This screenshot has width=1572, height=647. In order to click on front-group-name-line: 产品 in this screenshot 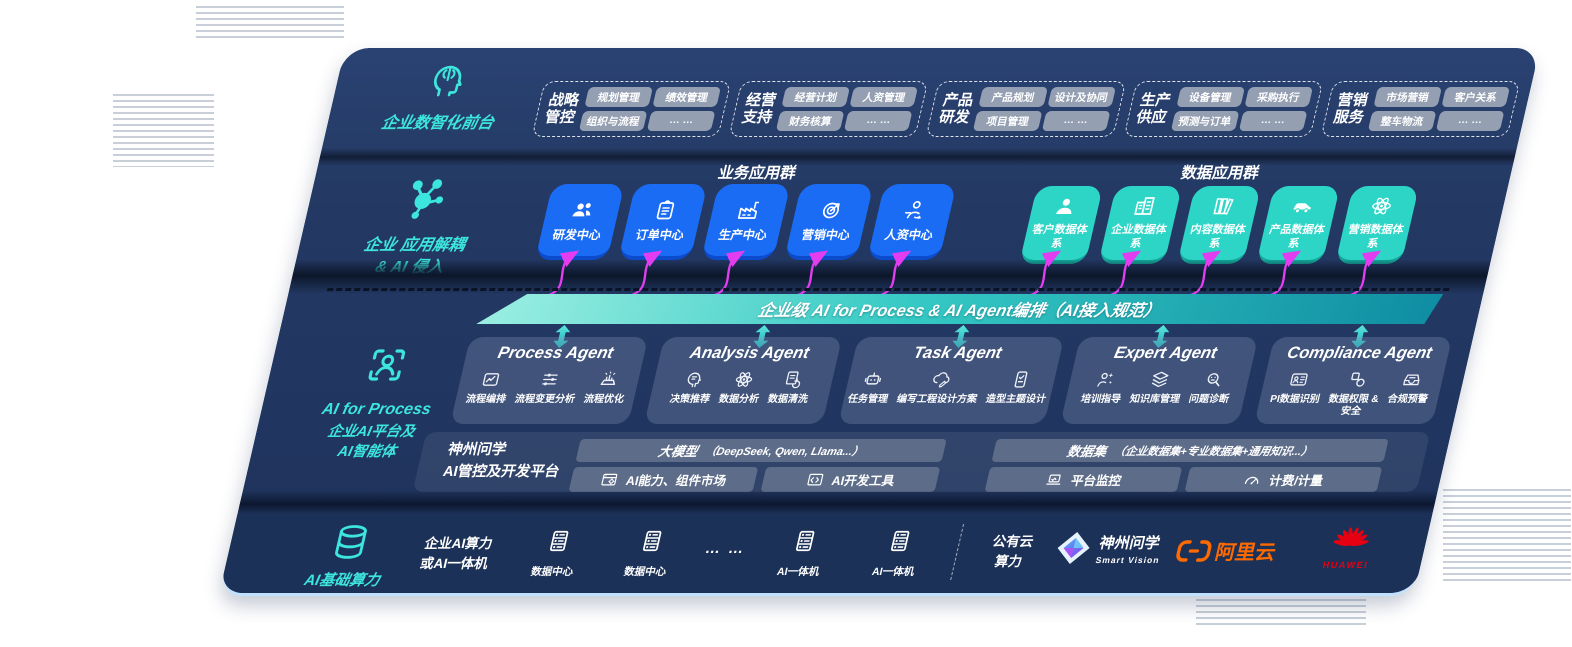, I will do `click(958, 100)`.